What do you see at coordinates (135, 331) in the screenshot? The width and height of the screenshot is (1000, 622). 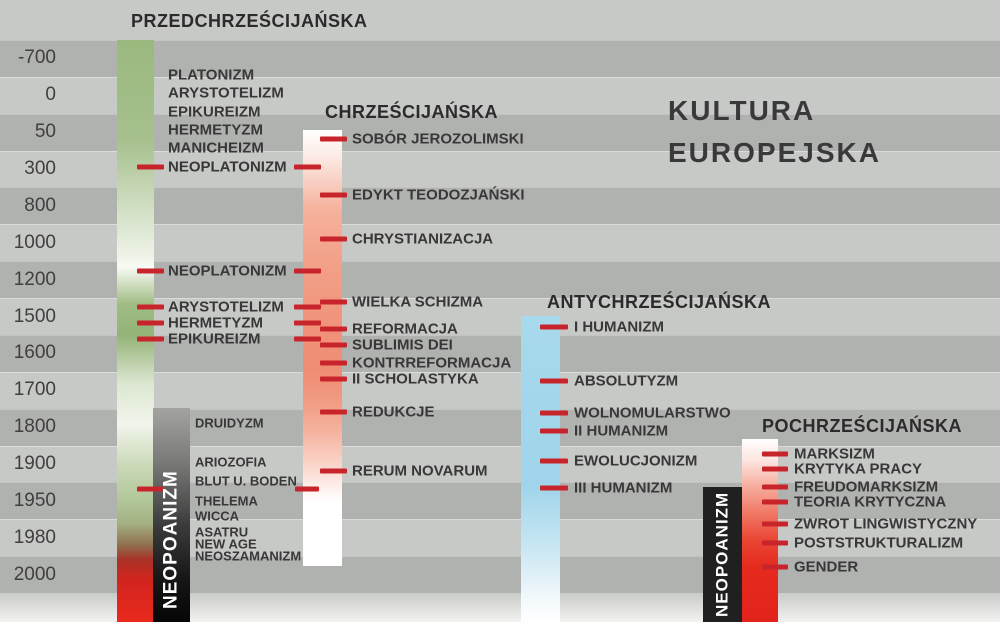 I see `pre-christian-era-bar` at bounding box center [135, 331].